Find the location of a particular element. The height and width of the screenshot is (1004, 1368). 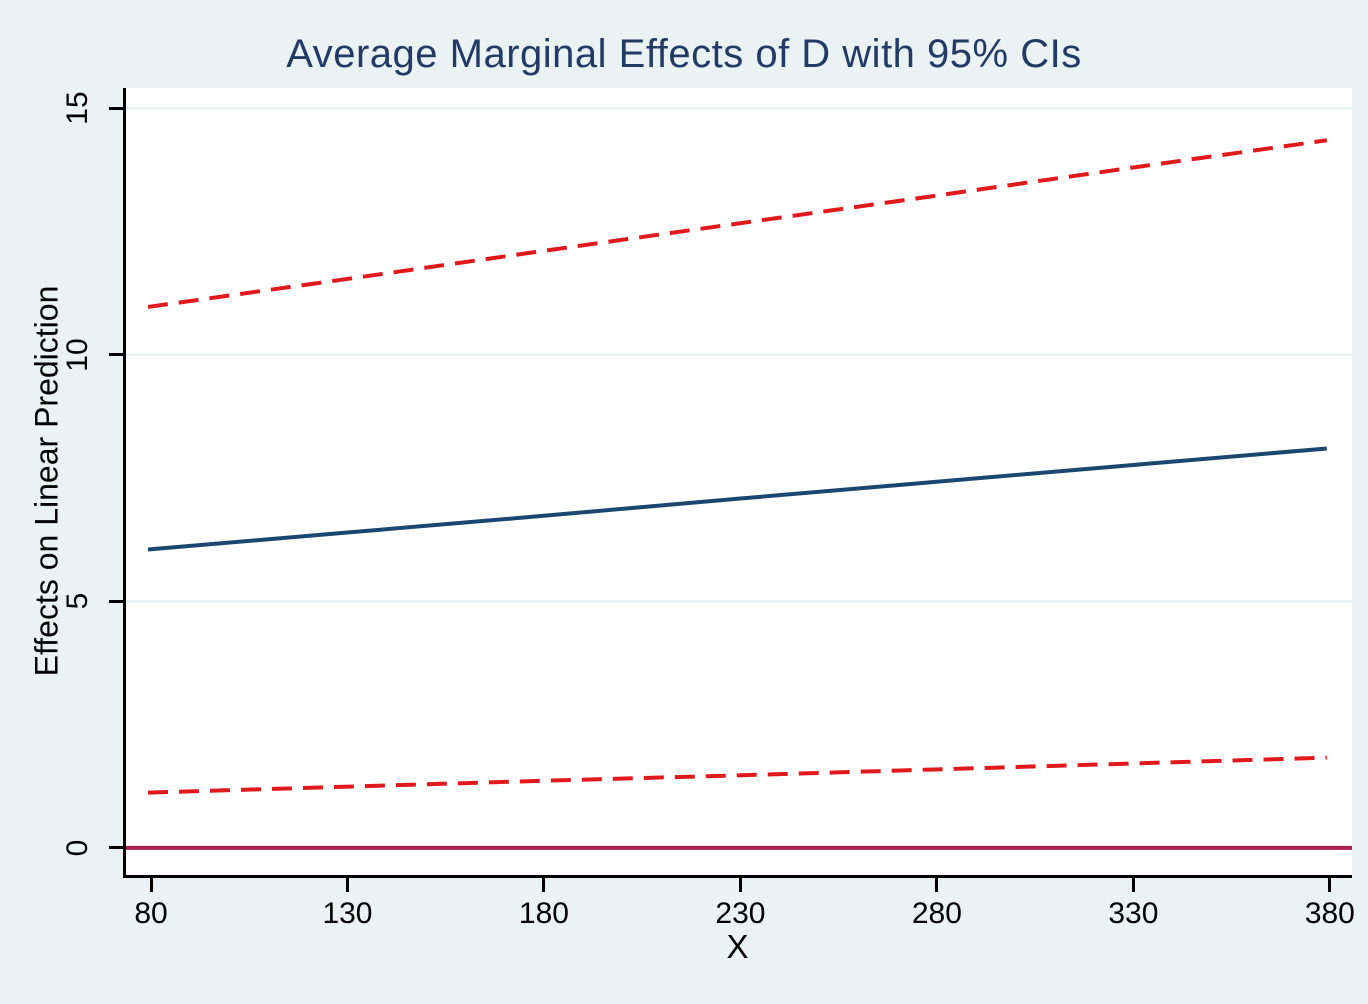

y-tick-label-15: 15 is located at coordinates (77, 108).